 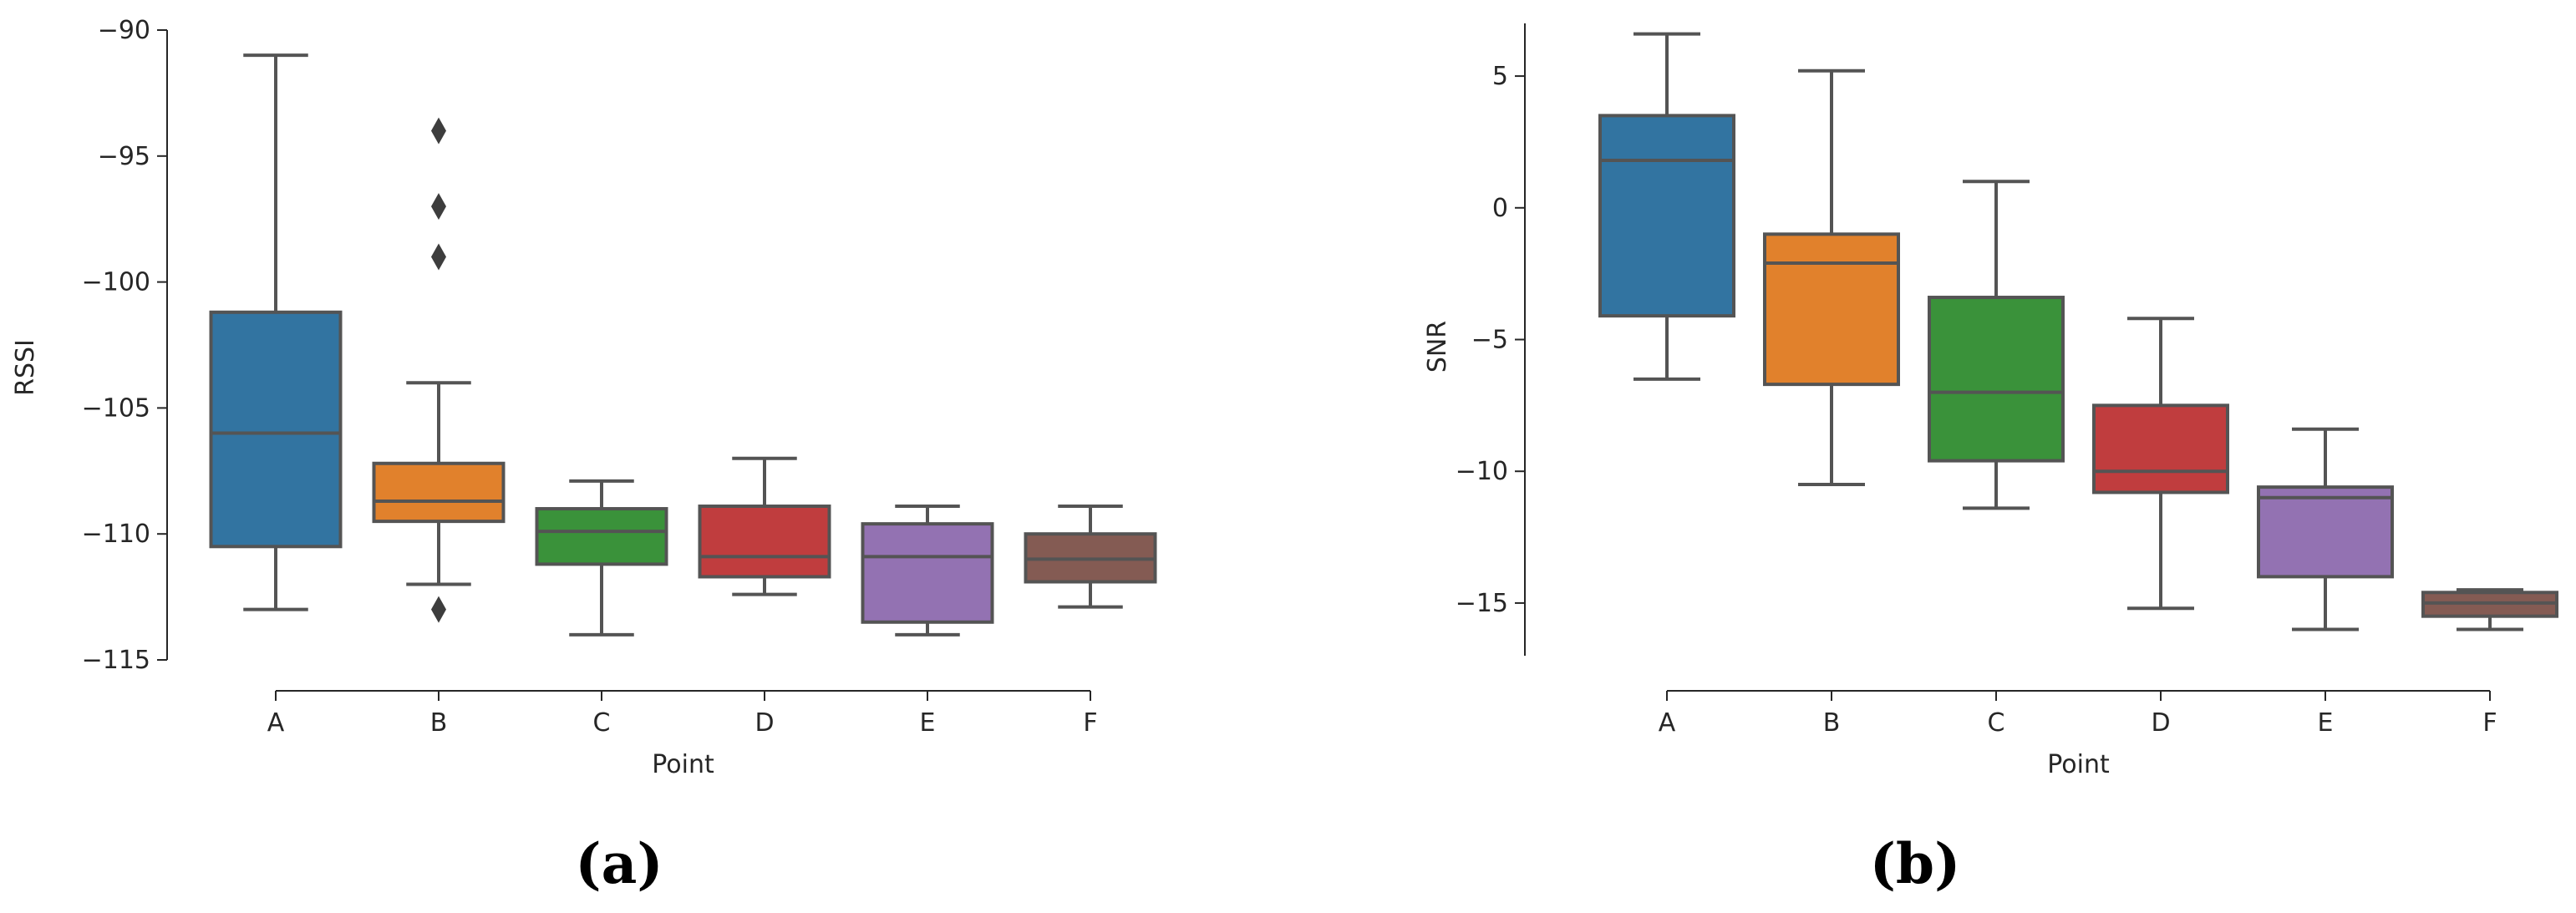 I want to click on y-tick-label: −95, so click(x=124, y=156).